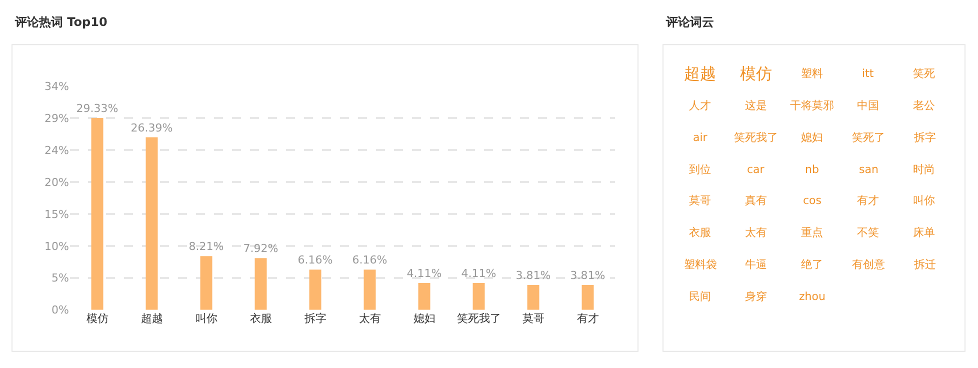  Describe the element at coordinates (756, 200) in the screenshot. I see `text: 真有` at that location.